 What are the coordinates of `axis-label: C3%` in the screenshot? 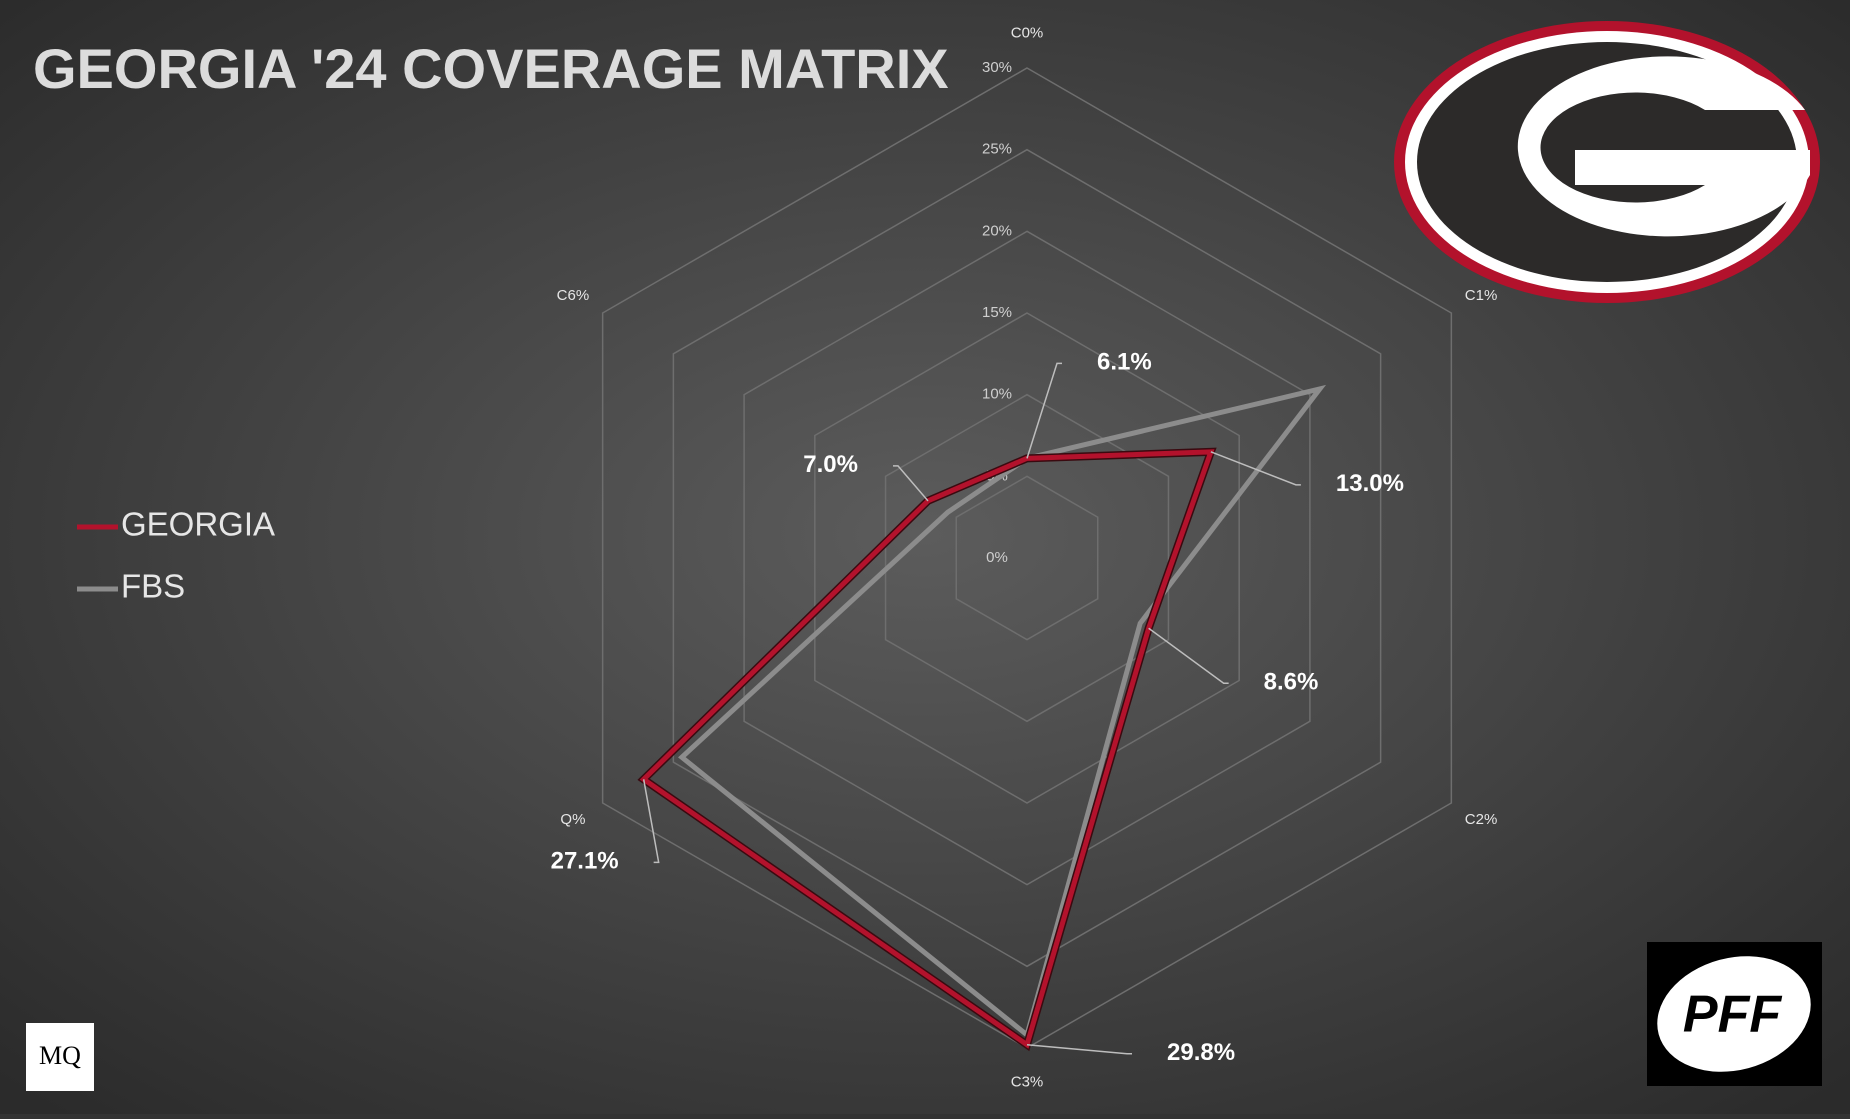 It's located at (1027, 1081).